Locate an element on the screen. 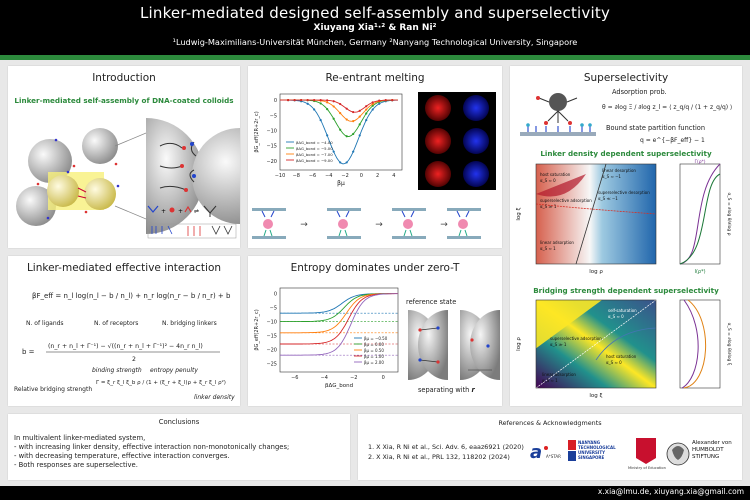 This screenshot has width=750, height=500. region-label: superselective desorption is located at coordinates (624, 192).